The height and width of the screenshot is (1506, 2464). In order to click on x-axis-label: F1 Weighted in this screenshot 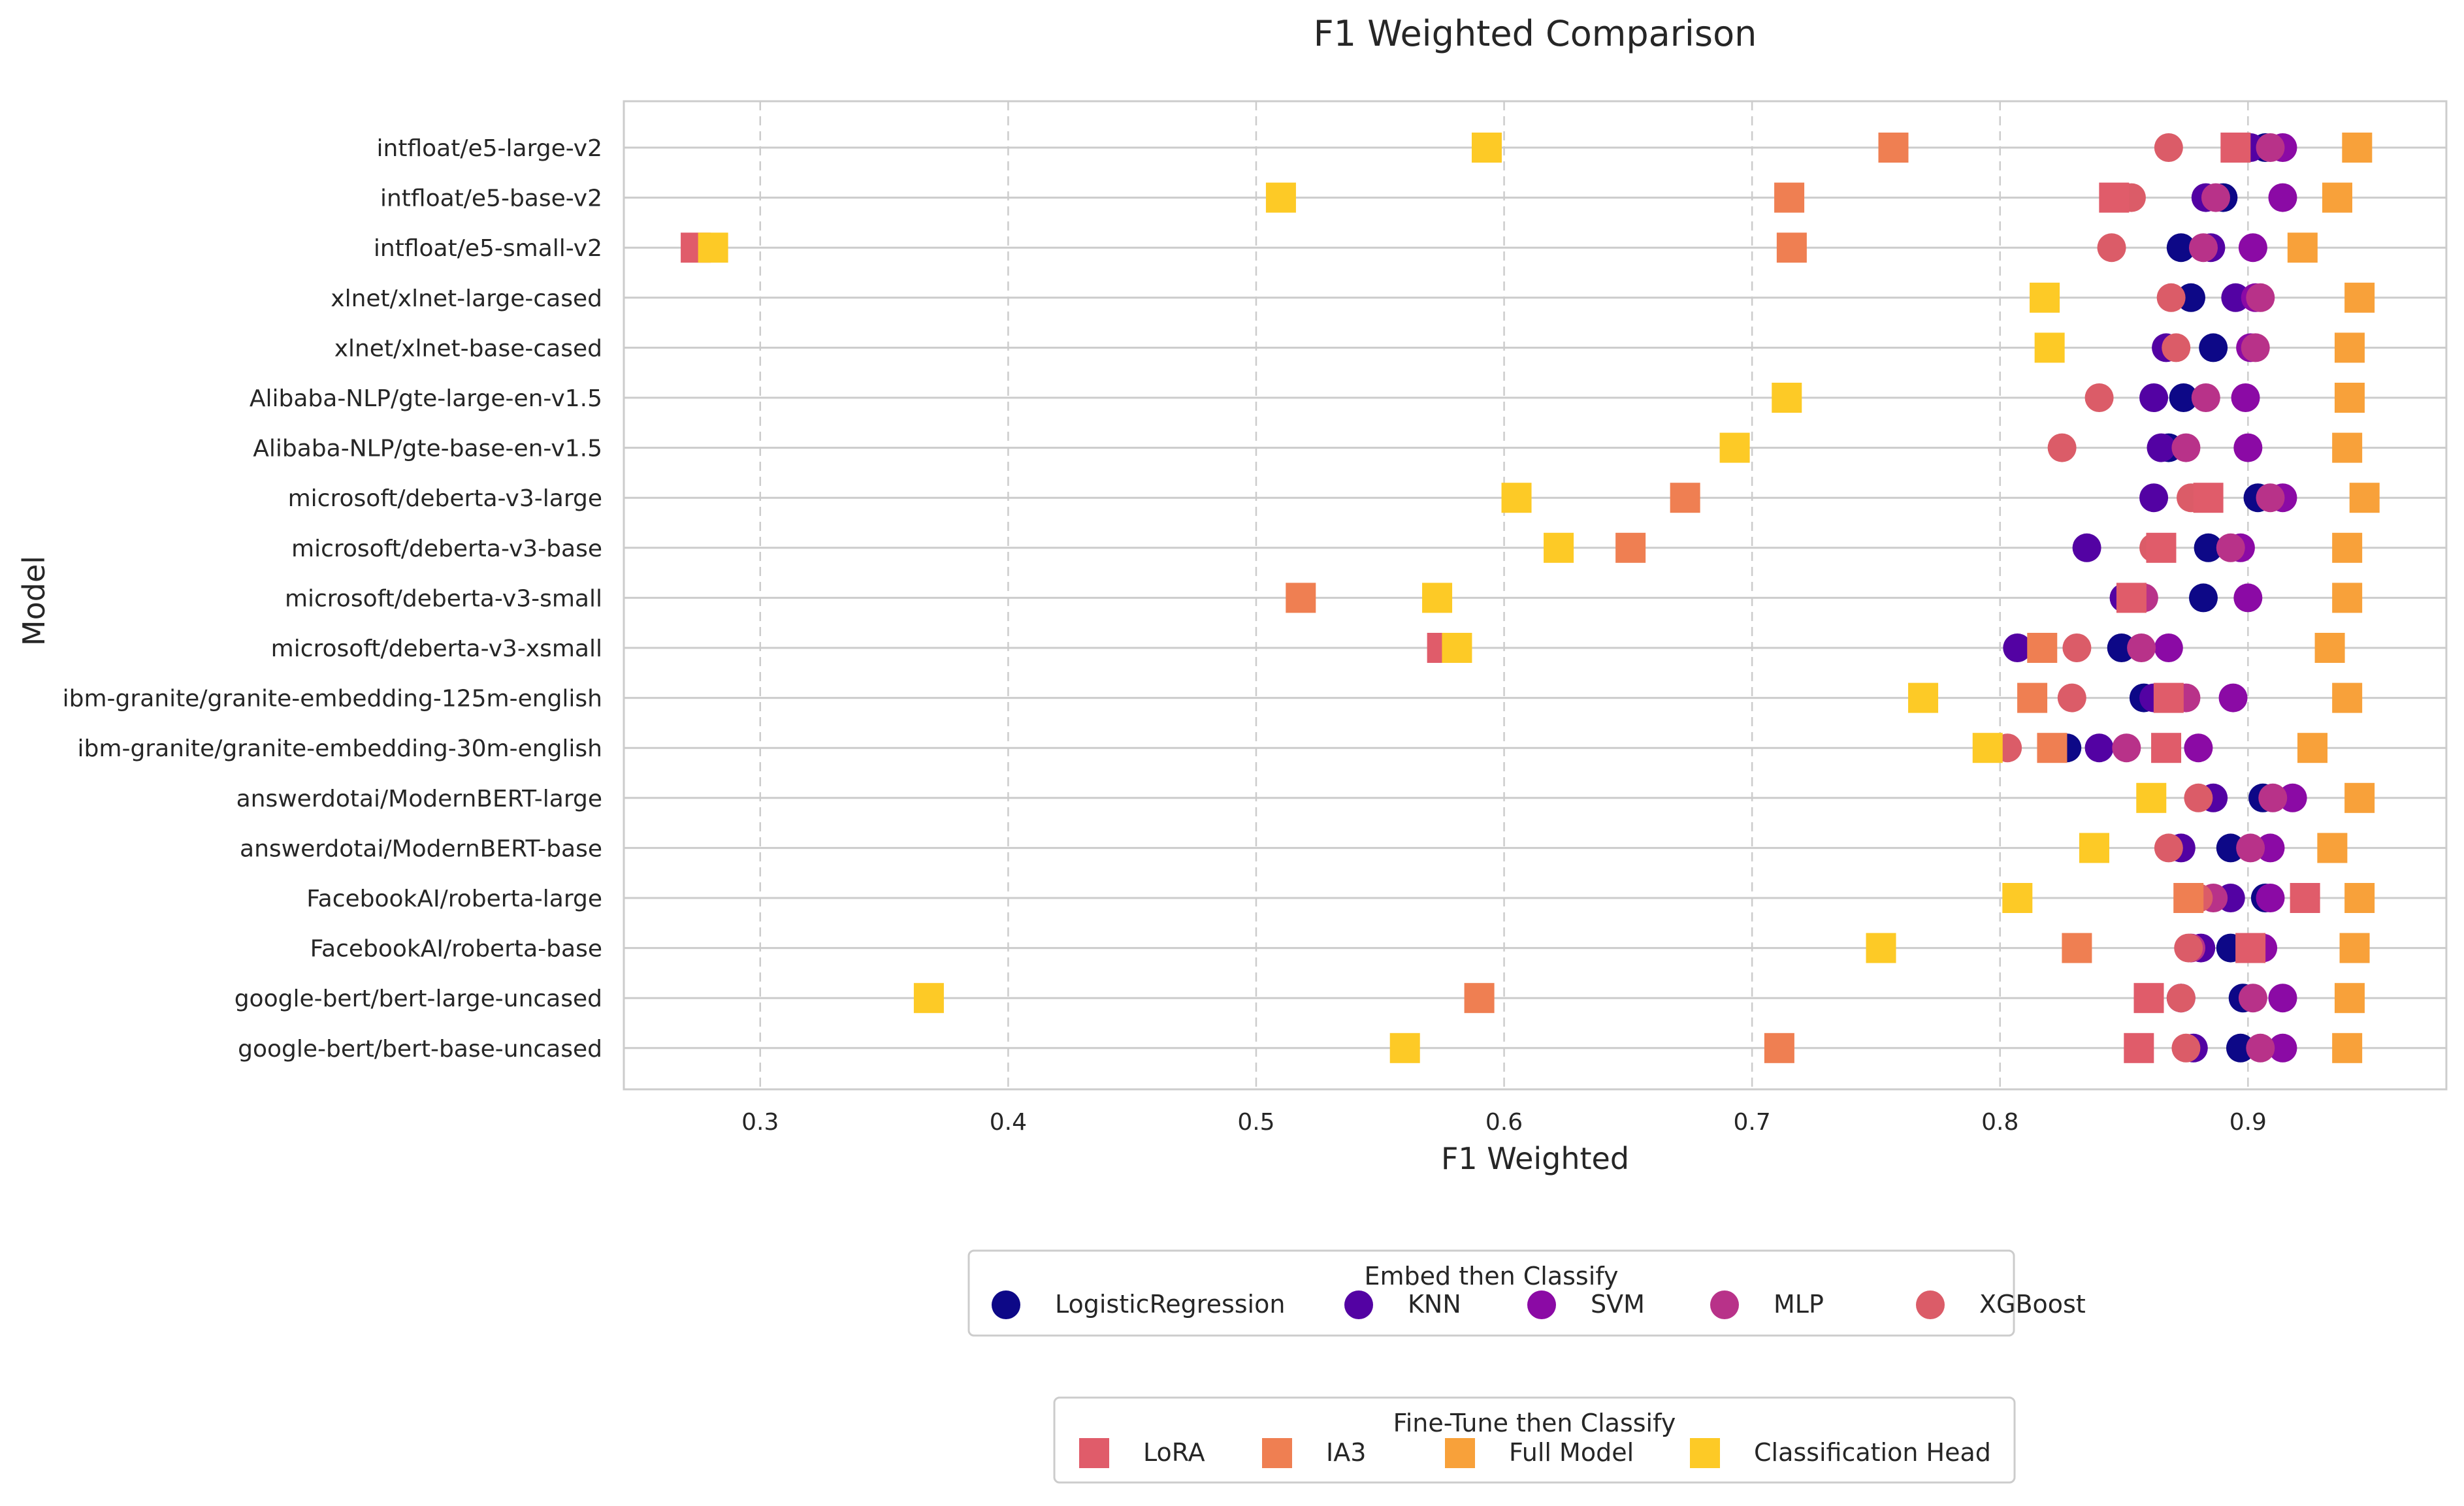, I will do `click(1535, 1158)`.